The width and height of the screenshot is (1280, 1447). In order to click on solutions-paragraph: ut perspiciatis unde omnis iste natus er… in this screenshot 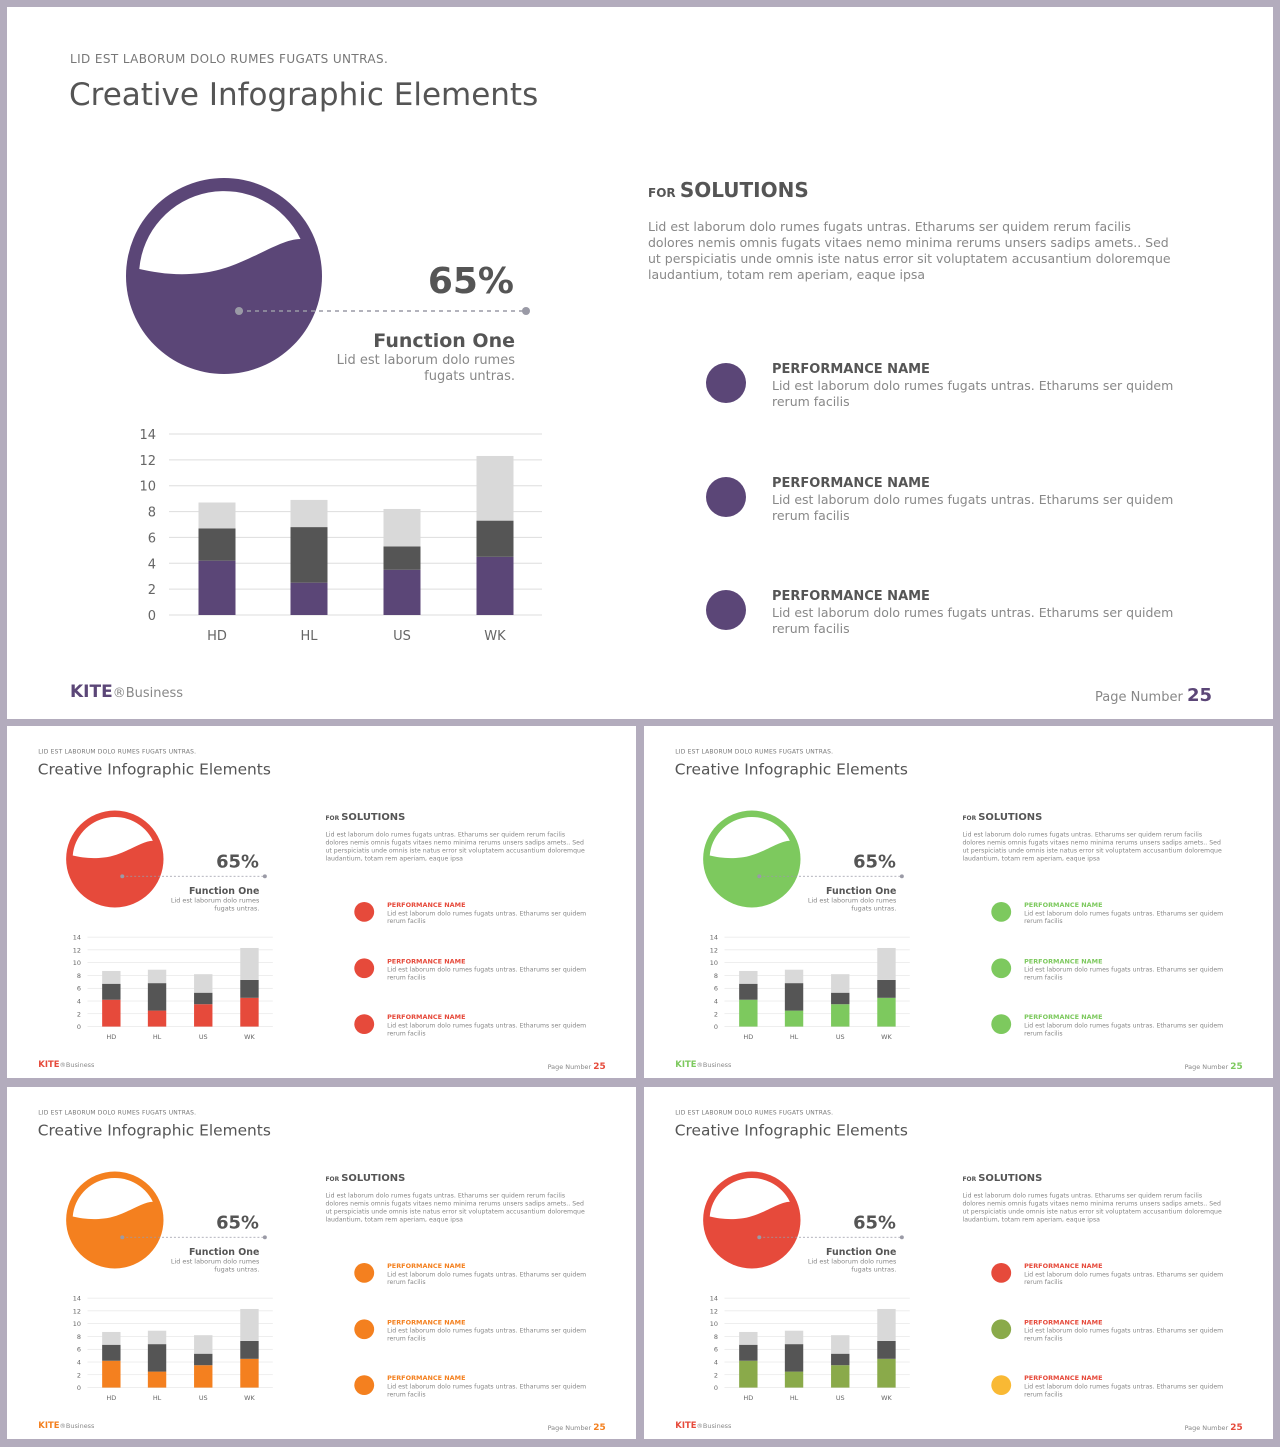, I will do `click(455, 1212)`.